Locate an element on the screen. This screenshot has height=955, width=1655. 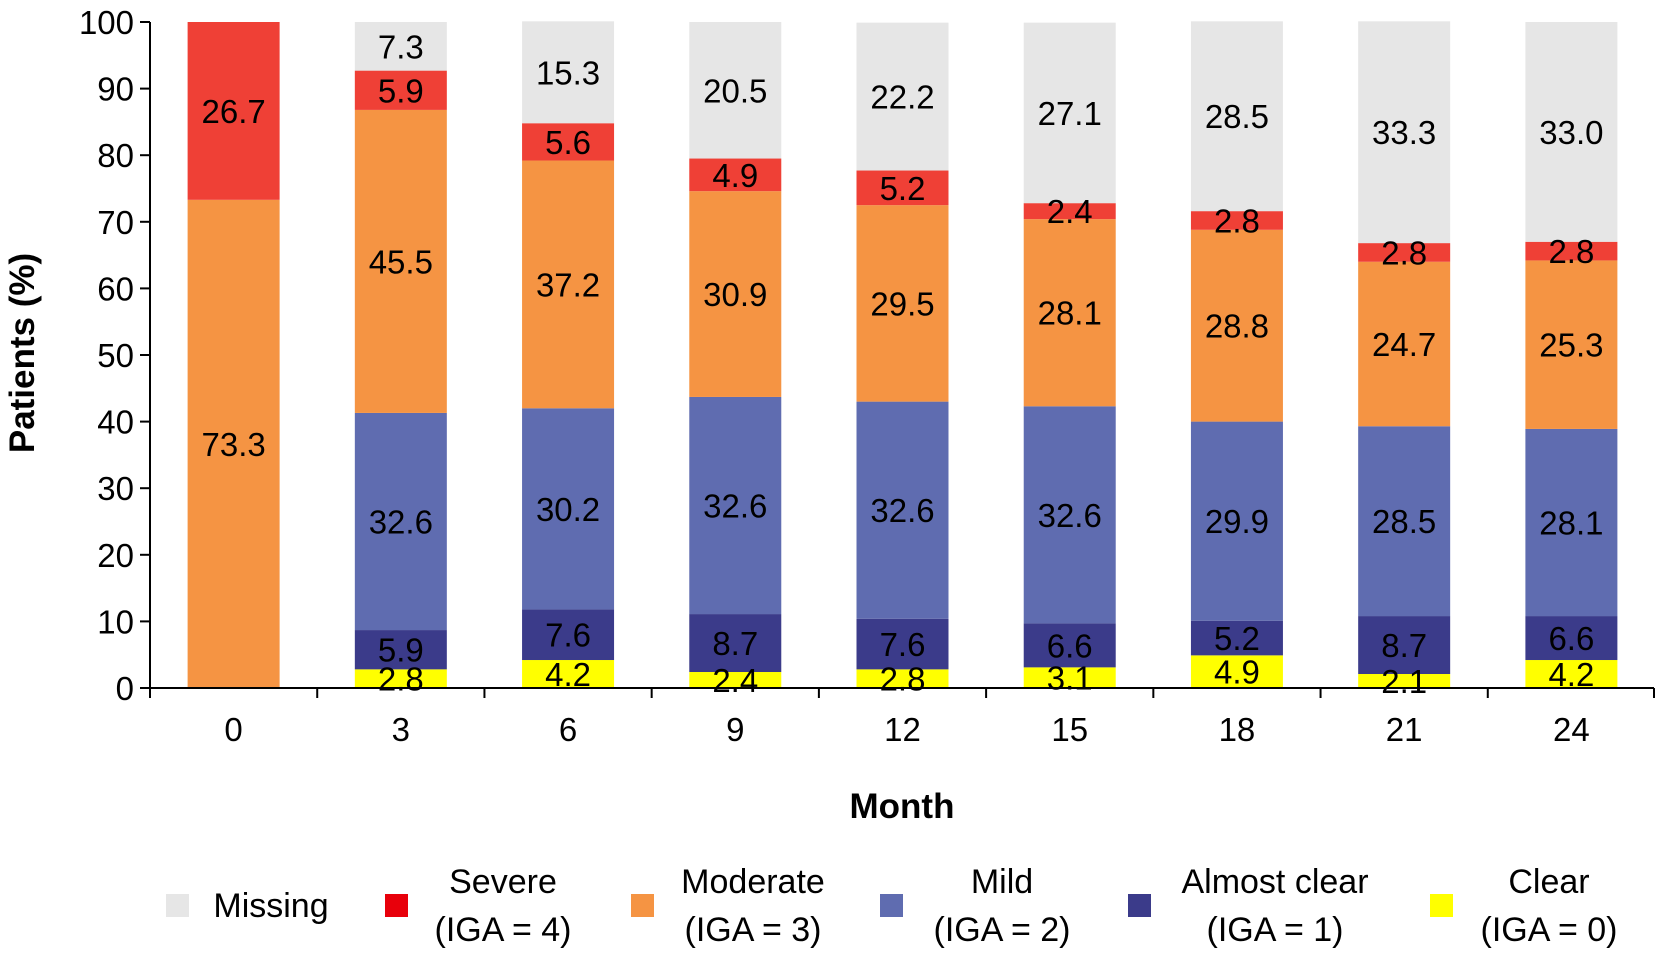
segment-value-label: 45.5 is located at coordinates (401, 261).